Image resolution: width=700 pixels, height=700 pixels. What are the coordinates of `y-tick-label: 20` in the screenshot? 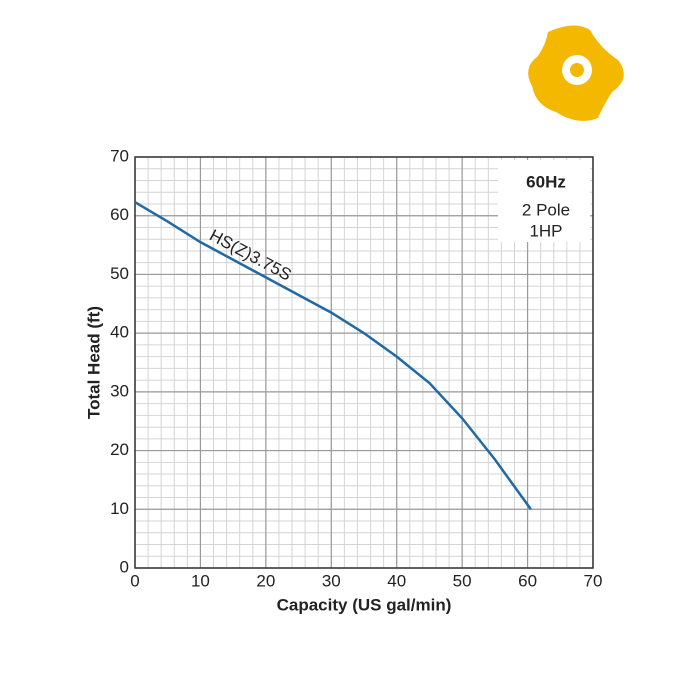 It's located at (119, 449).